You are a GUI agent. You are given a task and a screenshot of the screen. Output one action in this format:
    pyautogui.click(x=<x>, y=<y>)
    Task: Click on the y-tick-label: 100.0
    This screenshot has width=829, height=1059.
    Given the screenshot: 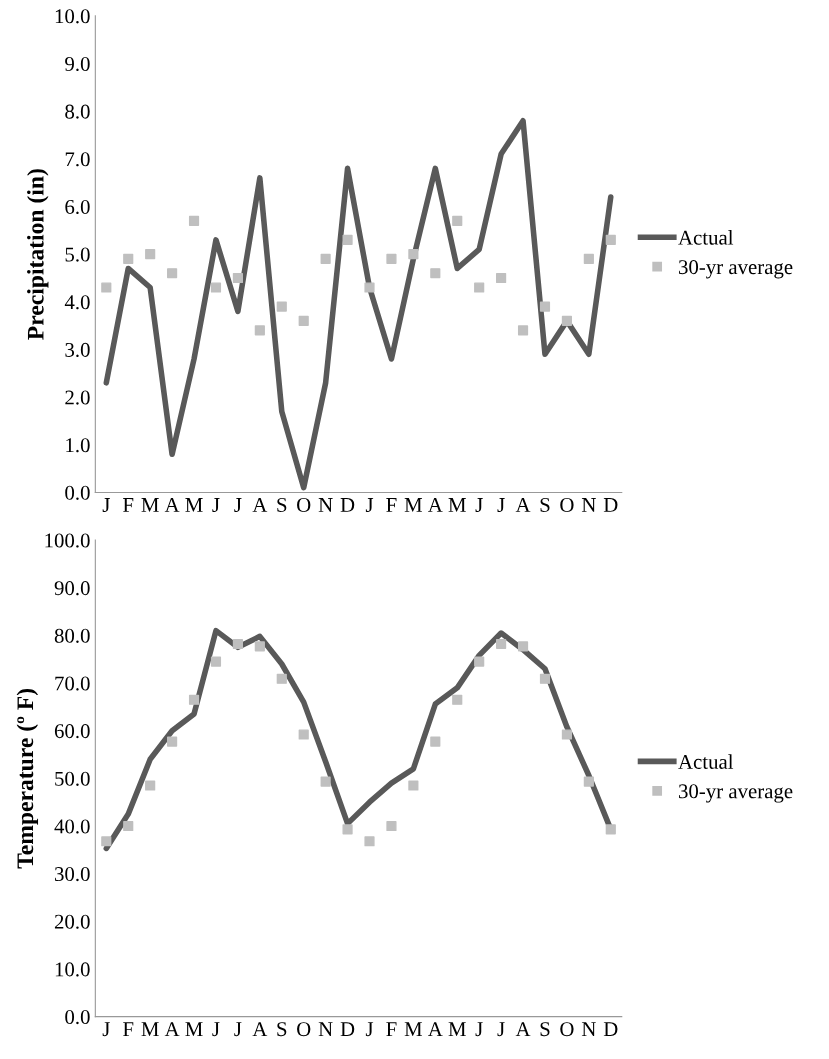 What is the action you would take?
    pyautogui.click(x=67, y=540)
    